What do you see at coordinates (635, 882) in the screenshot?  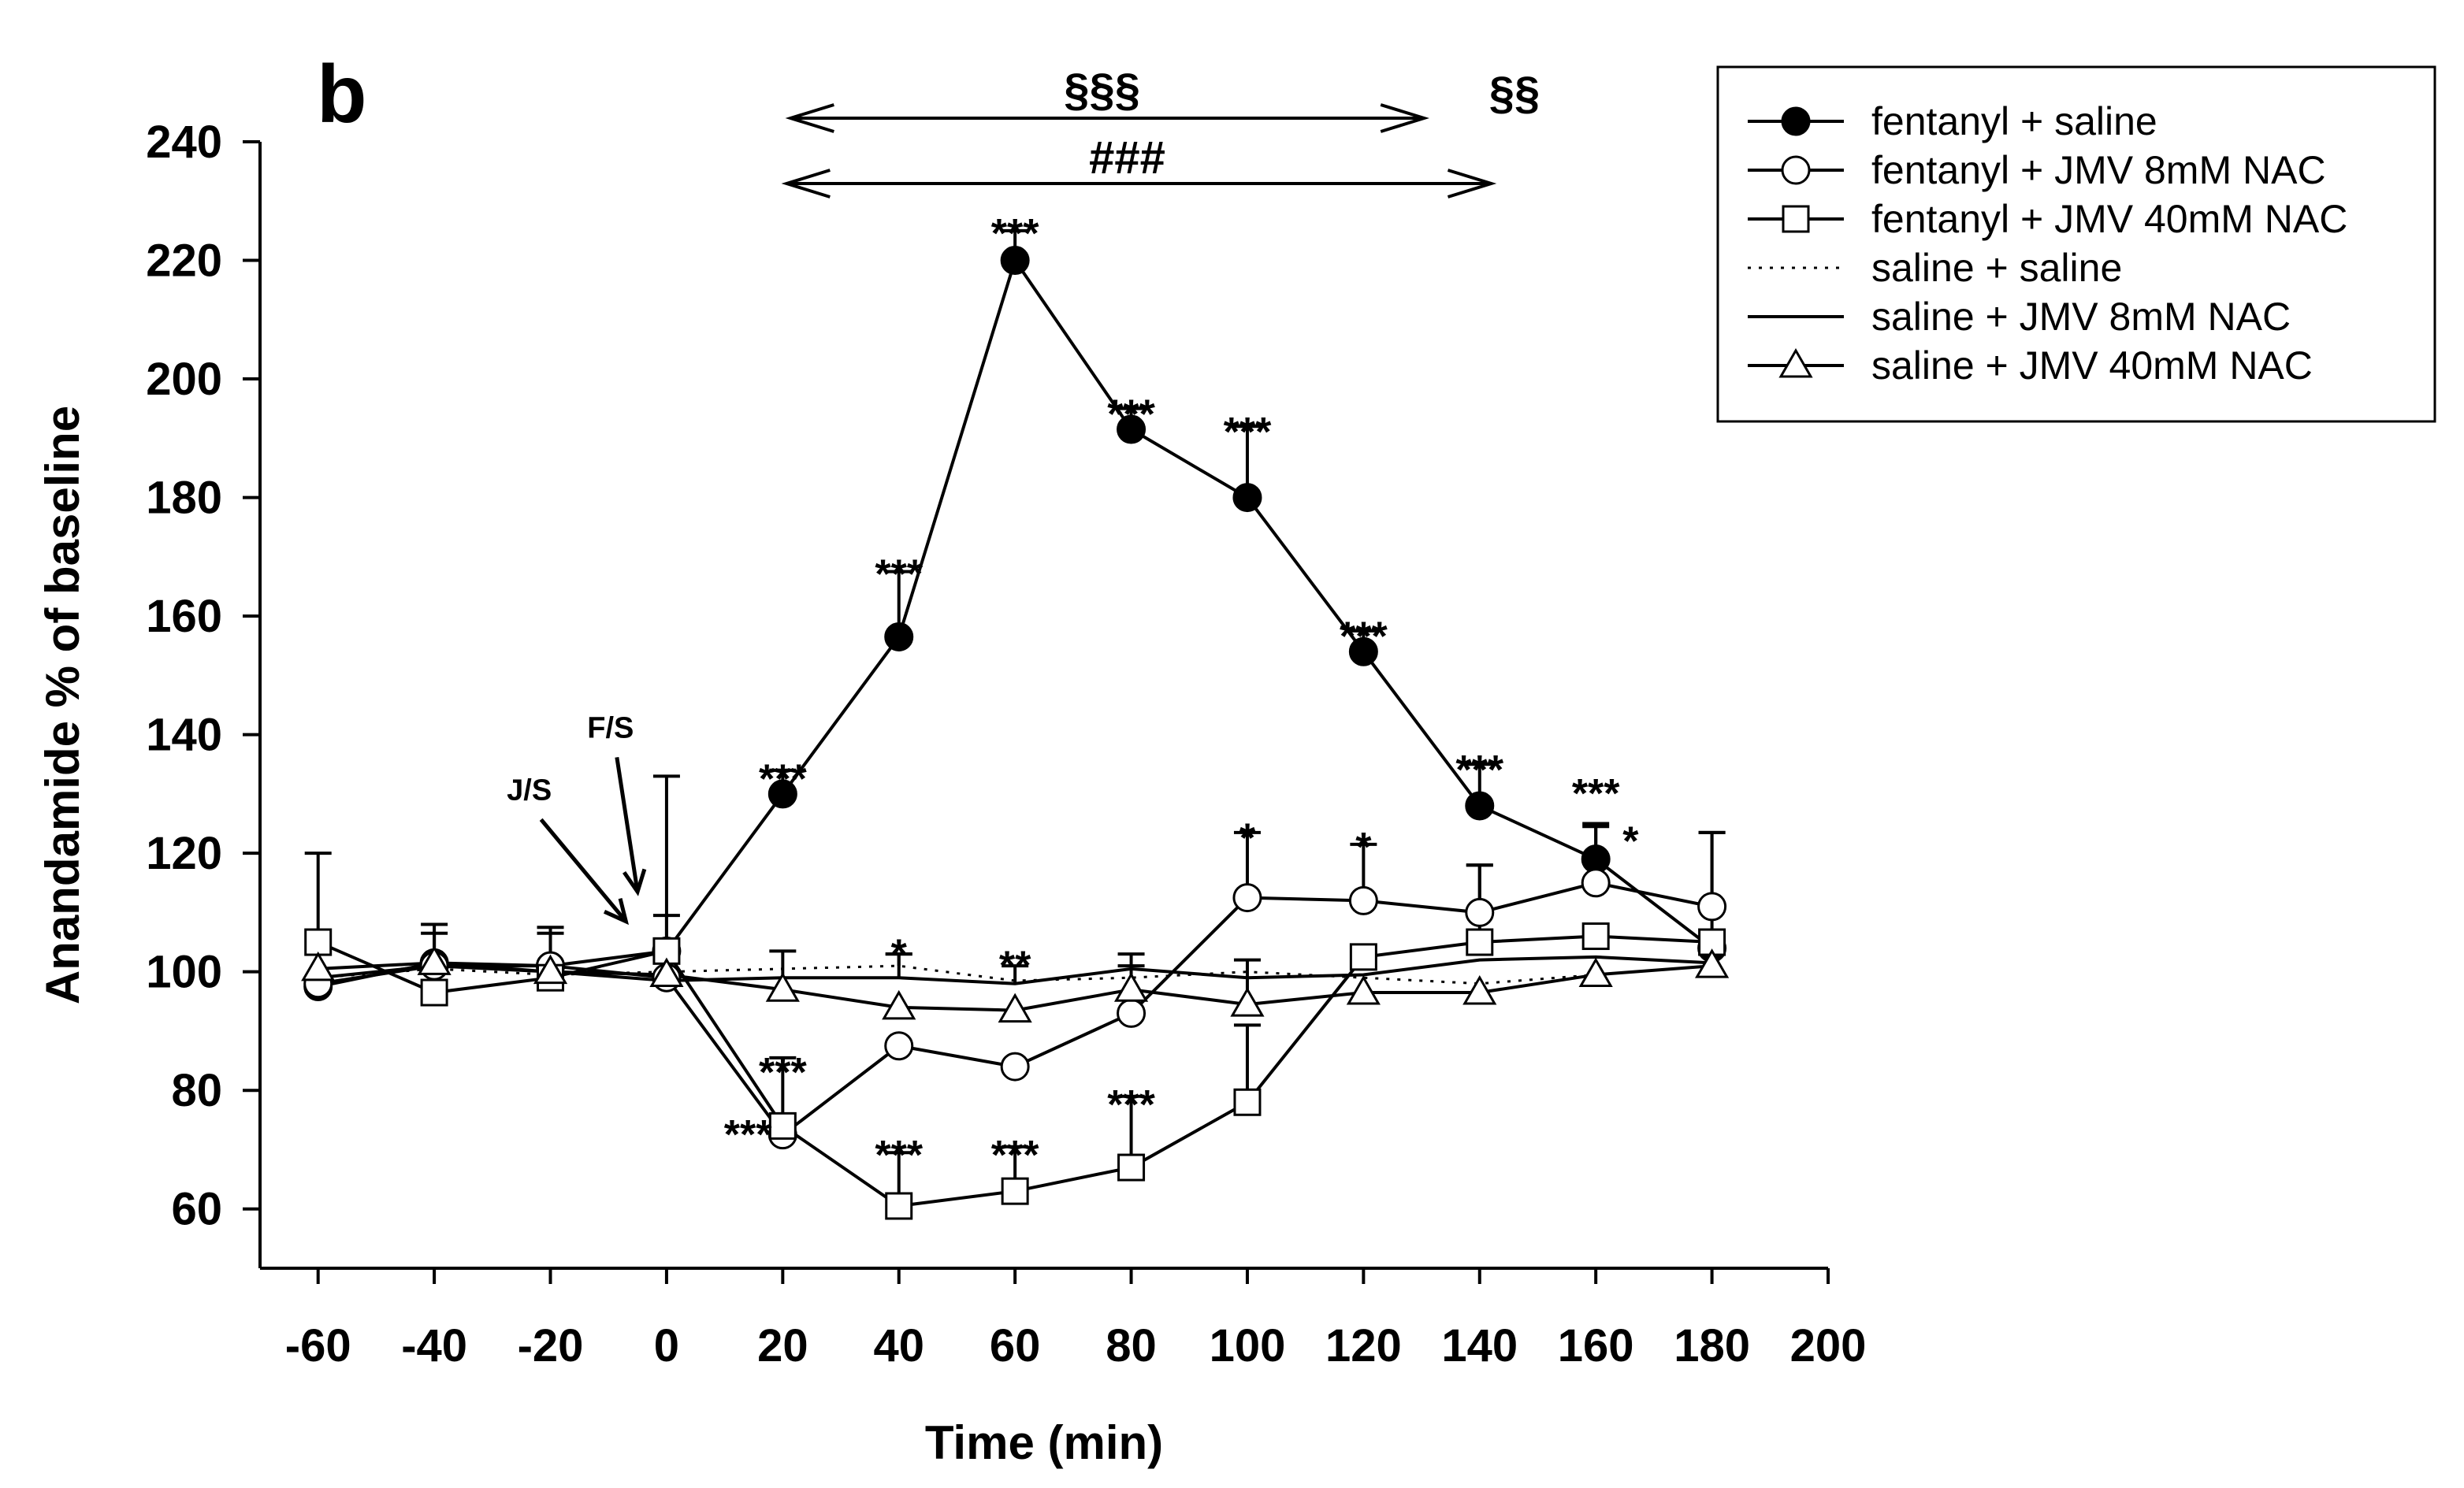 I see `annotation-arrowhead` at bounding box center [635, 882].